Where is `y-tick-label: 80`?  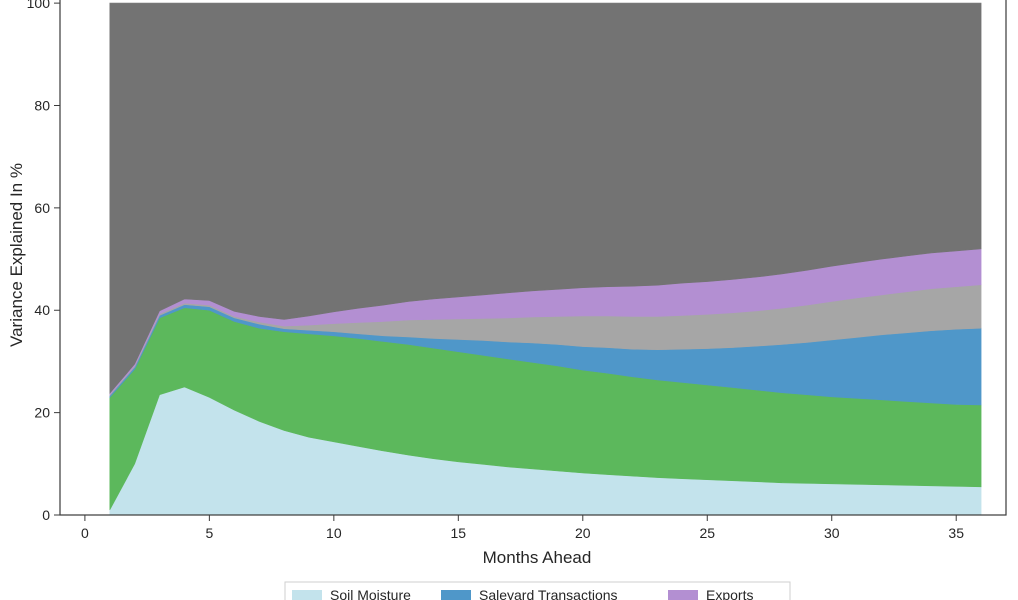 y-tick-label: 80 is located at coordinates (42, 105).